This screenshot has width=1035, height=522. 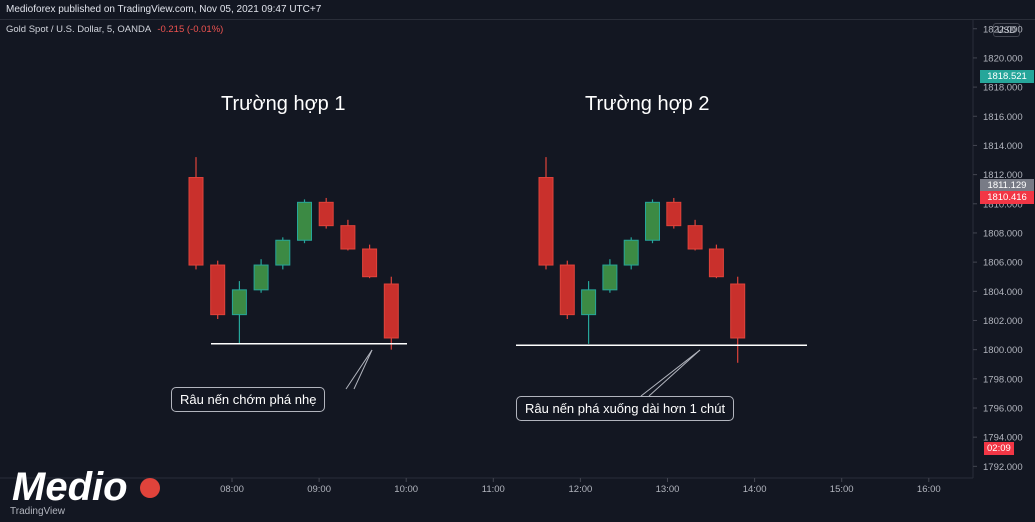 I want to click on time-tick-label: 08:00, so click(x=232, y=489).